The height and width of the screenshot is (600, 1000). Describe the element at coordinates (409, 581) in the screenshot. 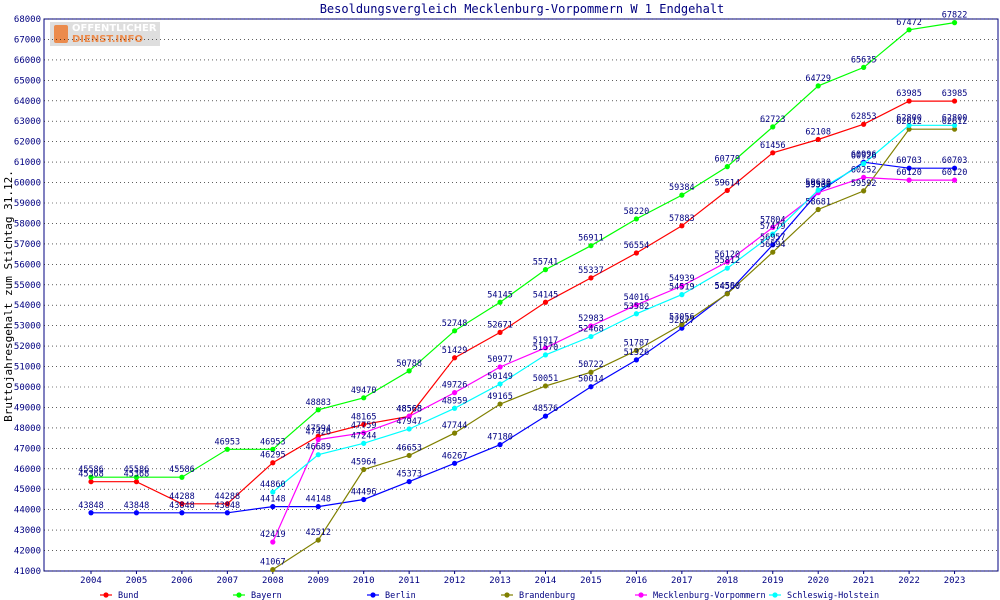

I see `x-tick-label: 2011` at that location.